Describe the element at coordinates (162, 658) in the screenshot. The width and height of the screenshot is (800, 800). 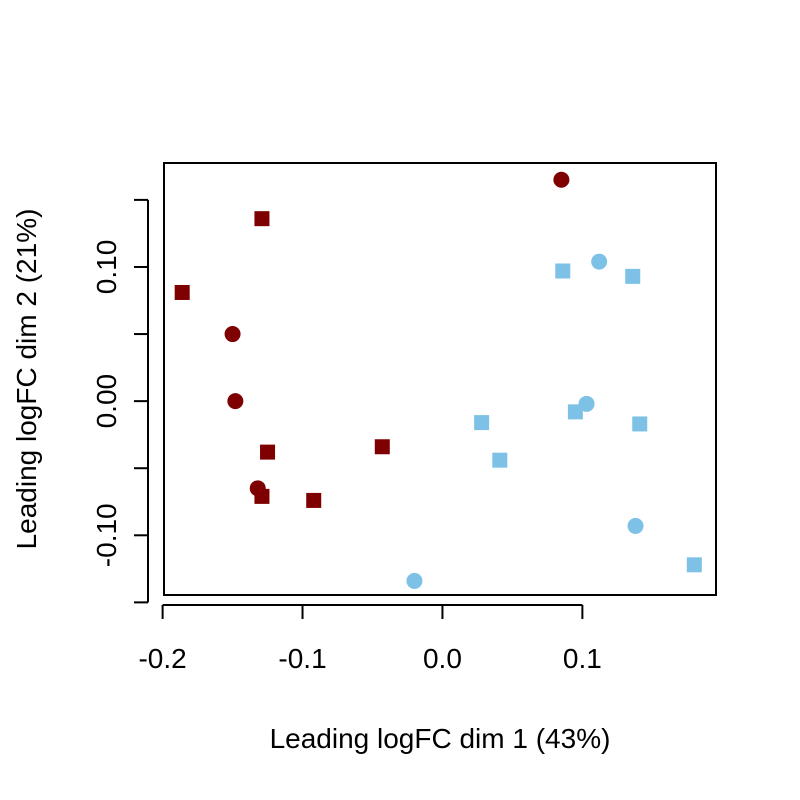
I see `x-tick-label: -0.2` at that location.